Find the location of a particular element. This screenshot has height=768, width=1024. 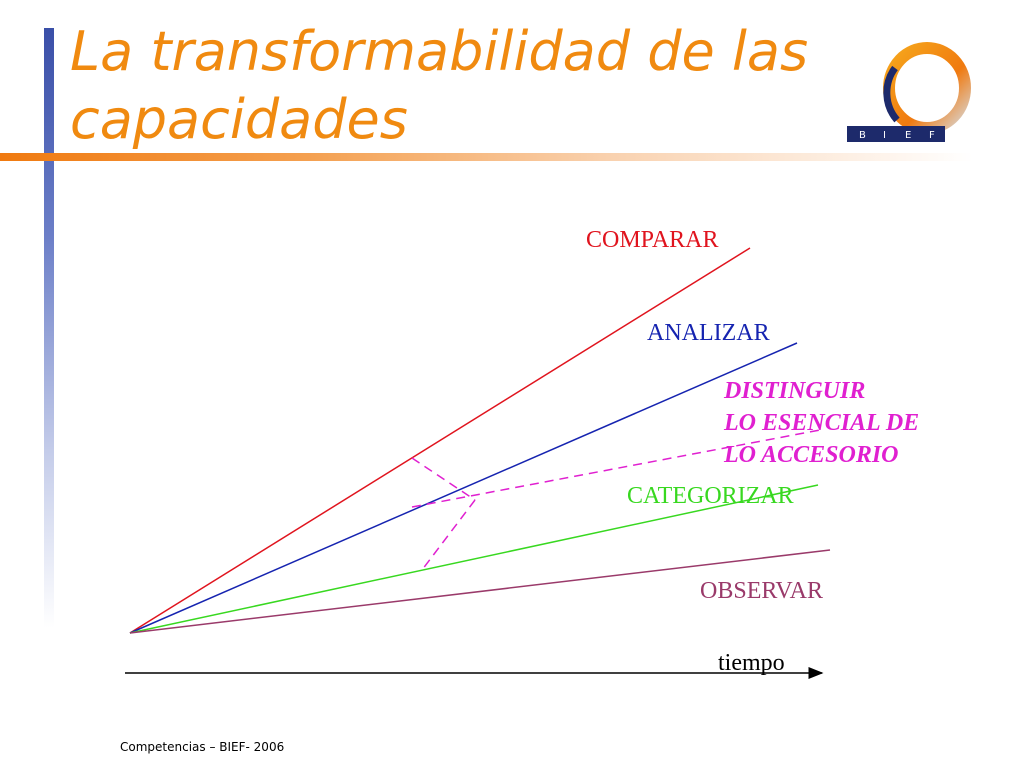

slide-footer: Competencias – BIEF- 2006 is located at coordinates (202, 747).